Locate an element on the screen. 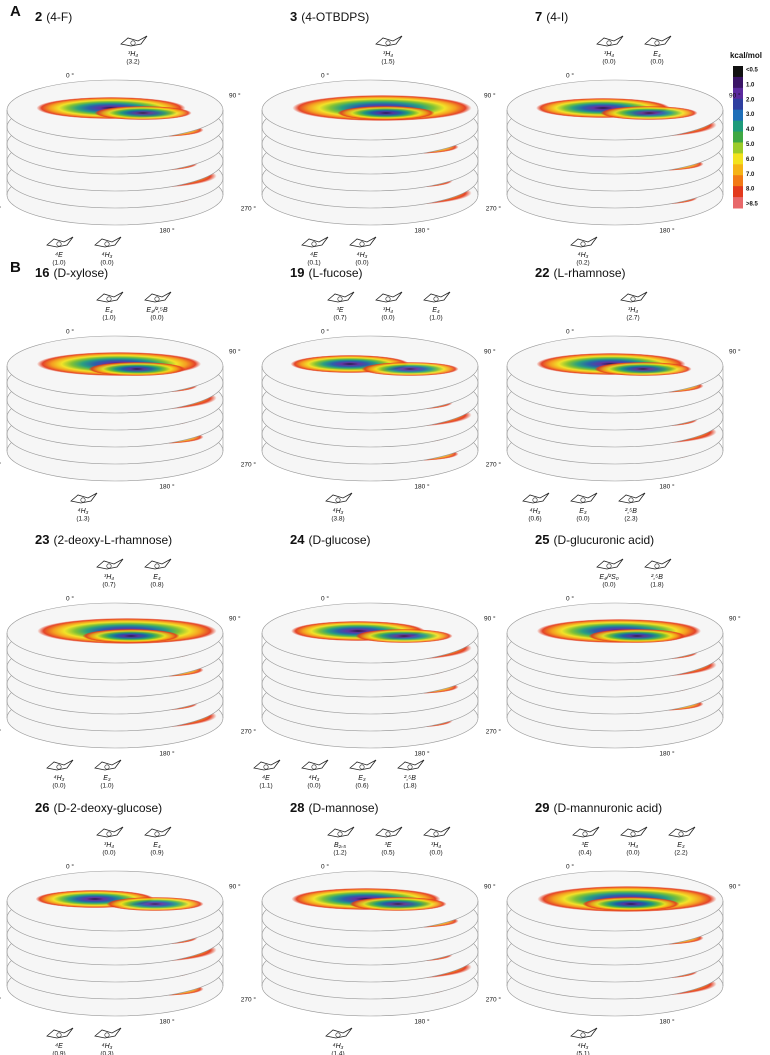 Image resolution: width=770 pixels, height=1055 pixels. conformer-energy: (1.8) is located at coordinates (409, 786).